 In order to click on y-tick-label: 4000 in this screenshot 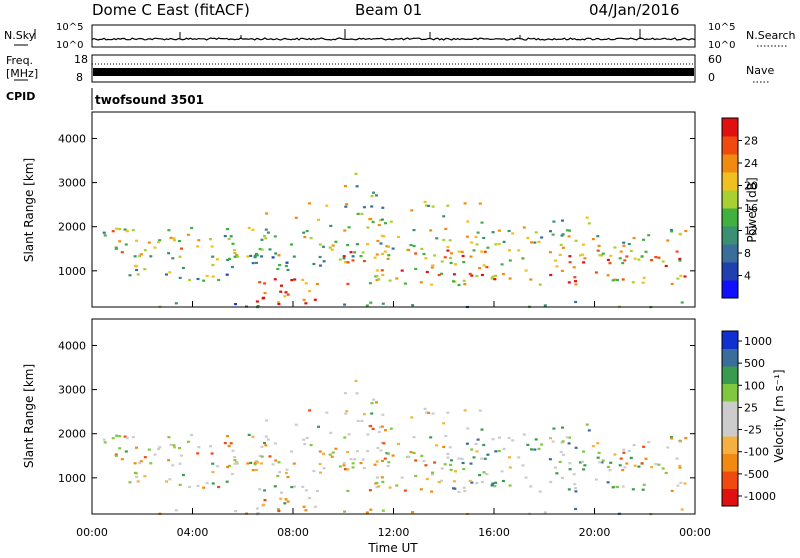, I will do `click(72, 138)`.